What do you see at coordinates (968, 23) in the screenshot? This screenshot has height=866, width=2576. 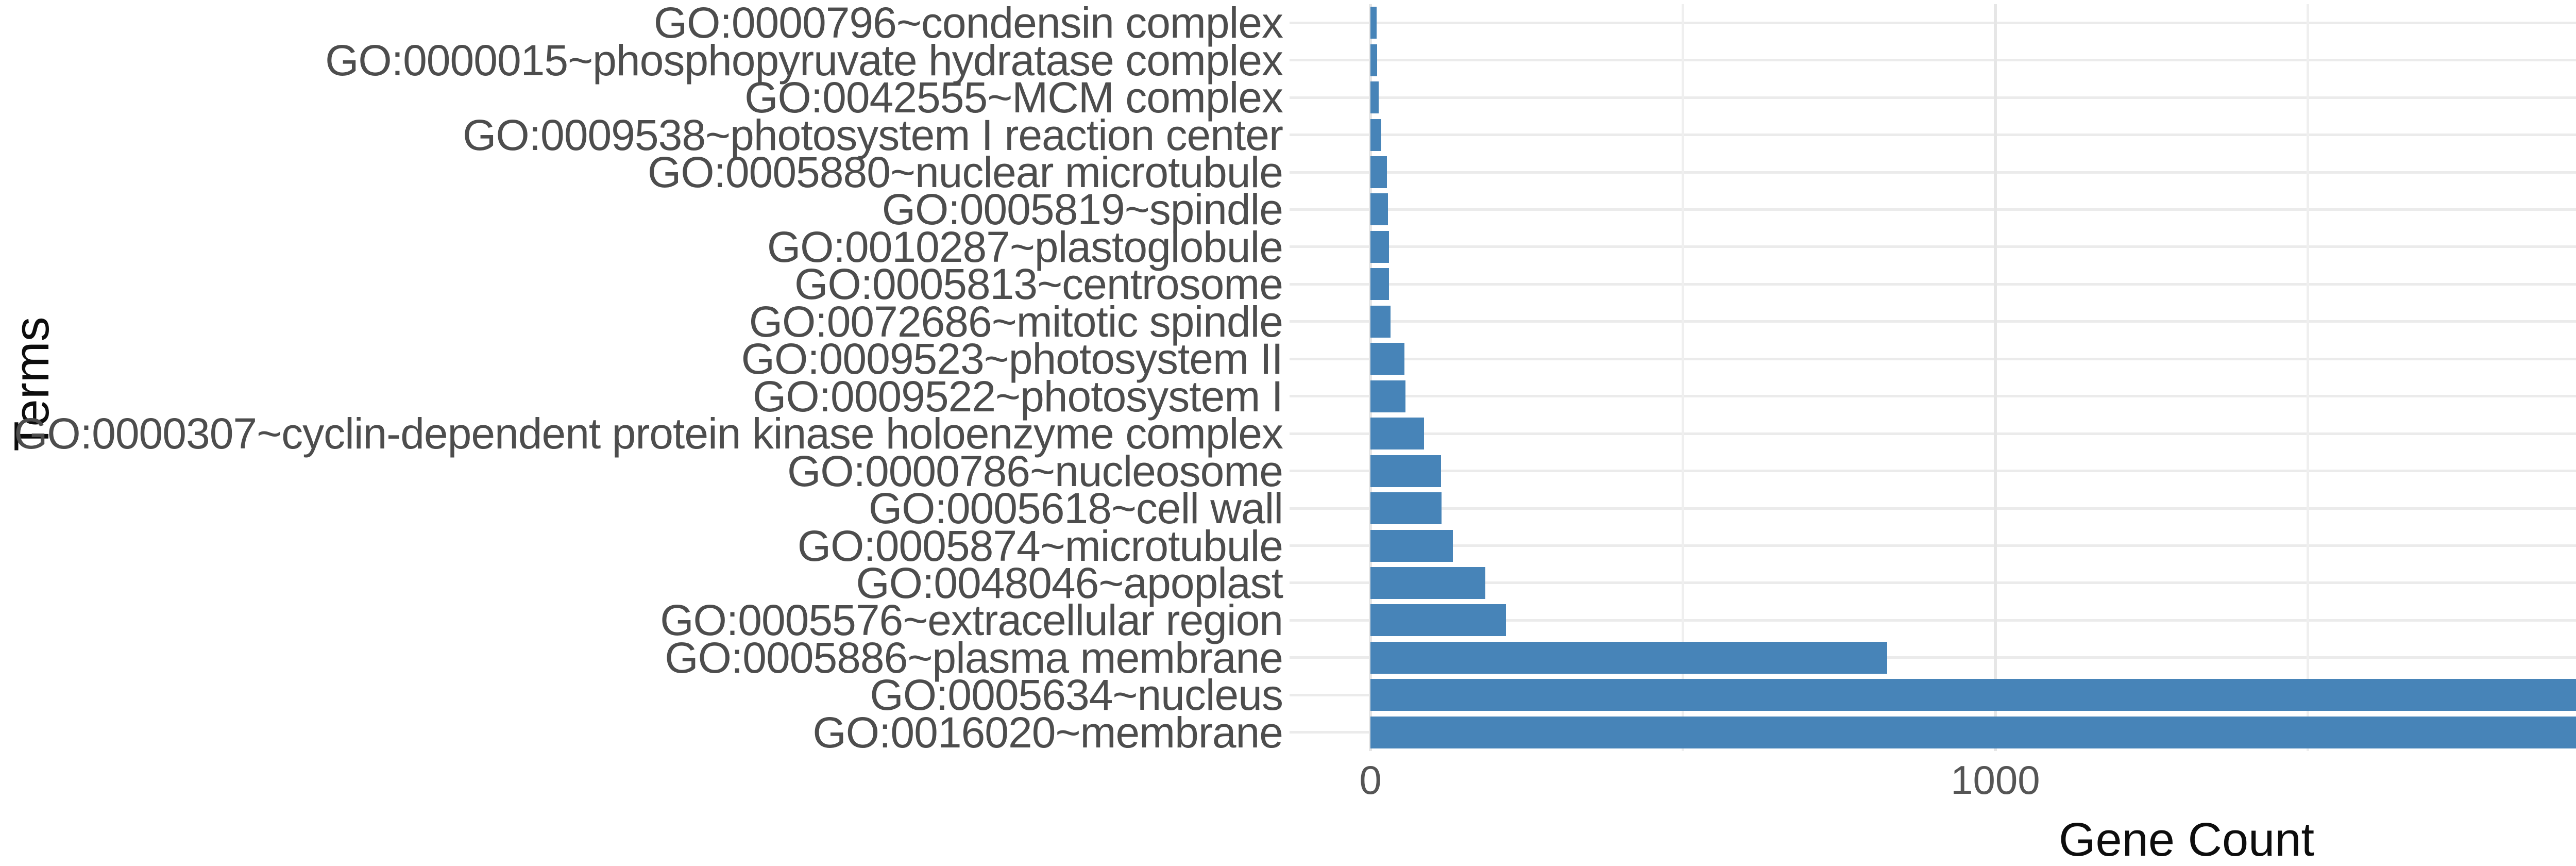 I see `y-axis-label: GO:0000796~condensin complex` at bounding box center [968, 23].